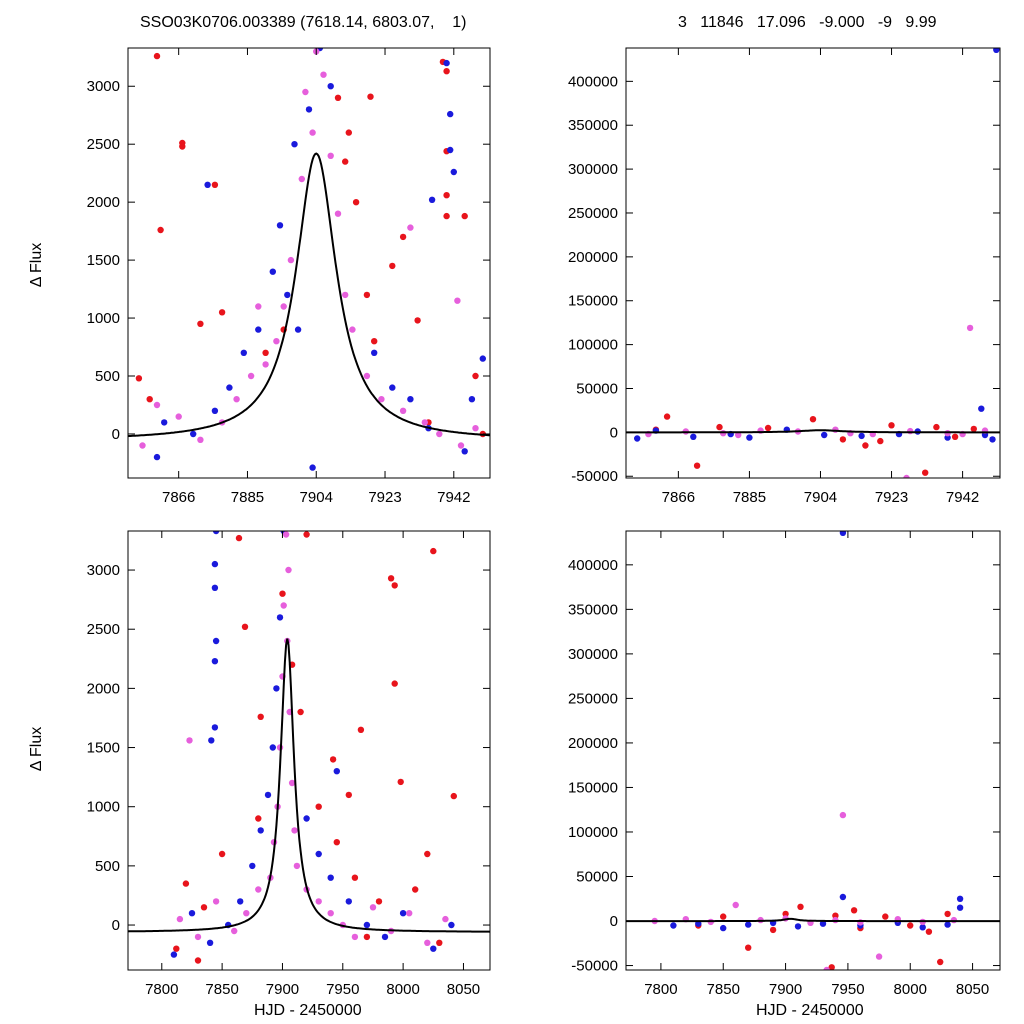 The width and height of the screenshot is (1024, 1024). What do you see at coordinates (342, 989) in the screenshot?
I see `x-tick-label: 7950` at bounding box center [342, 989].